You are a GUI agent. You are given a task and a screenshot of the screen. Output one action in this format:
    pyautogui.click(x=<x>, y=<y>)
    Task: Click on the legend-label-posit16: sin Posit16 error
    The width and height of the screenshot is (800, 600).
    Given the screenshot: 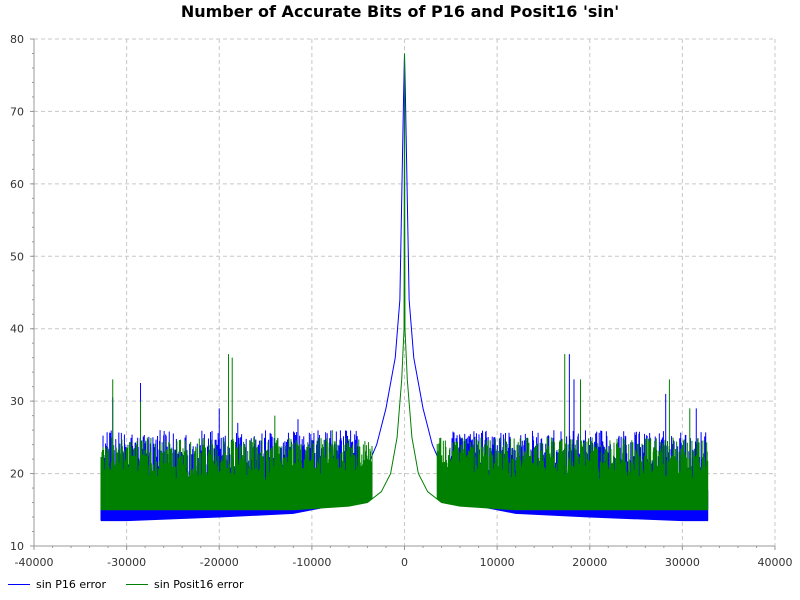 What is the action you would take?
    pyautogui.click(x=199, y=584)
    